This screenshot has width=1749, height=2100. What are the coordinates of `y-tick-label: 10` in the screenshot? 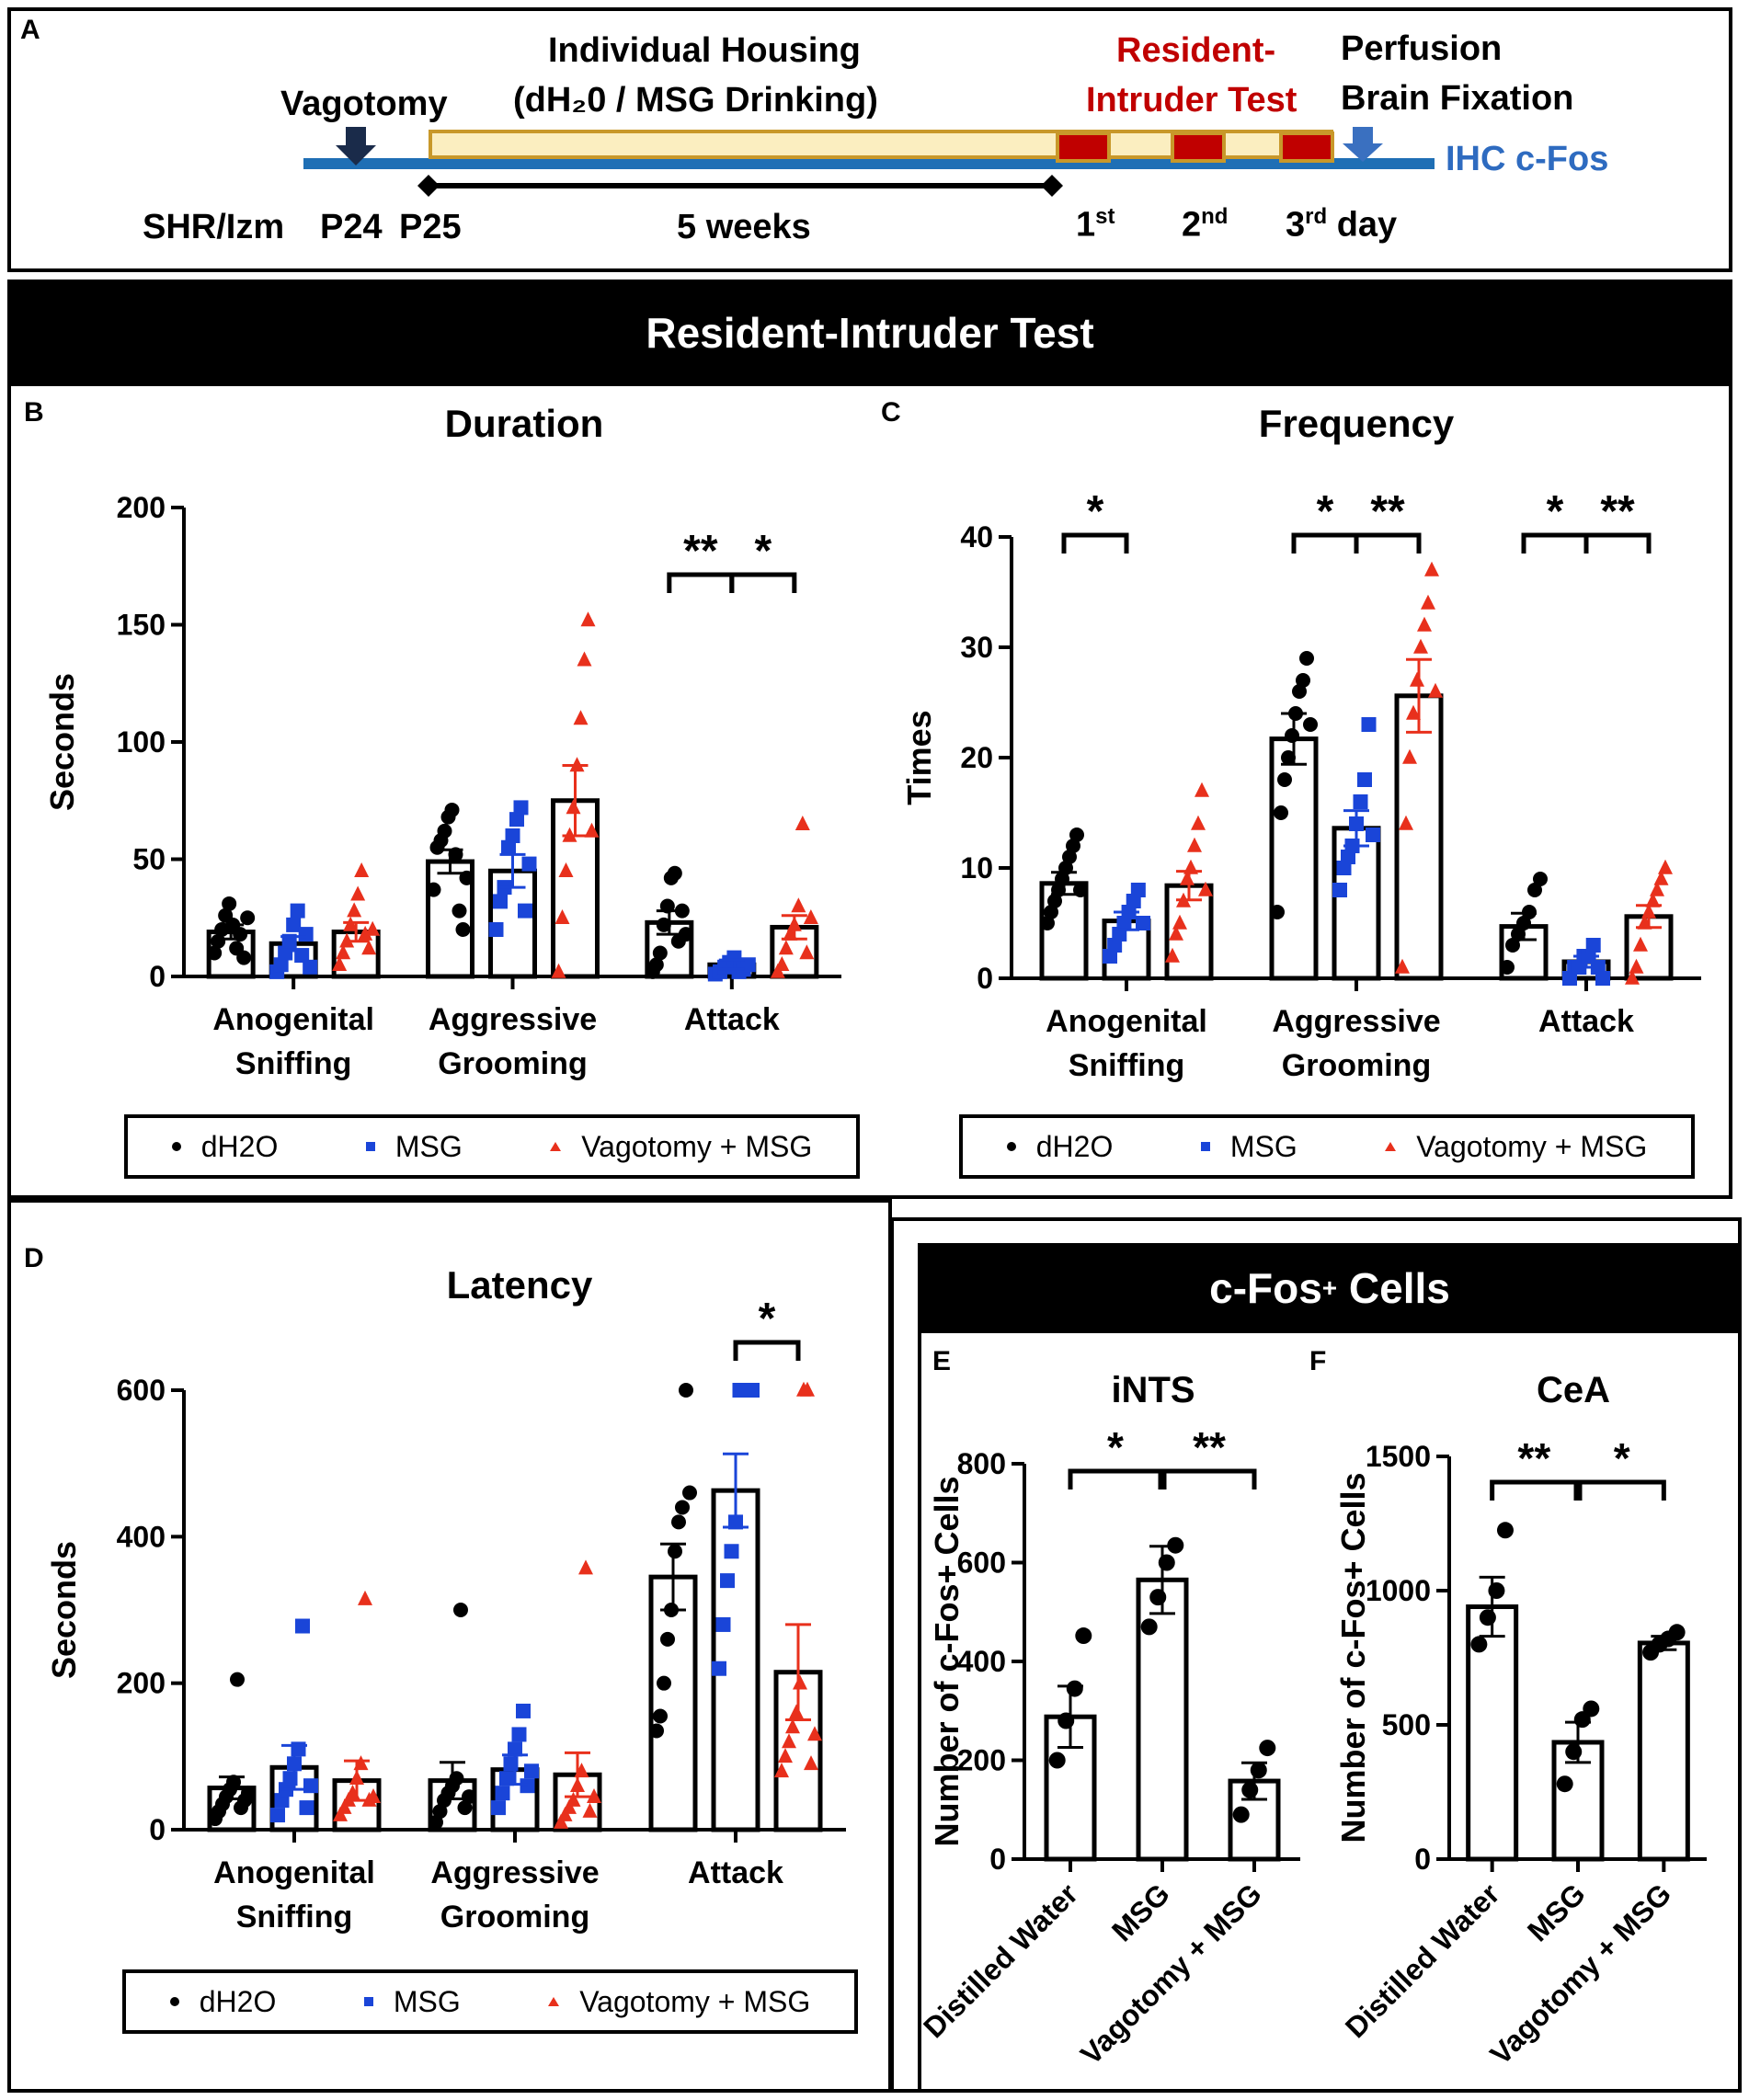 It's located at (976, 868).